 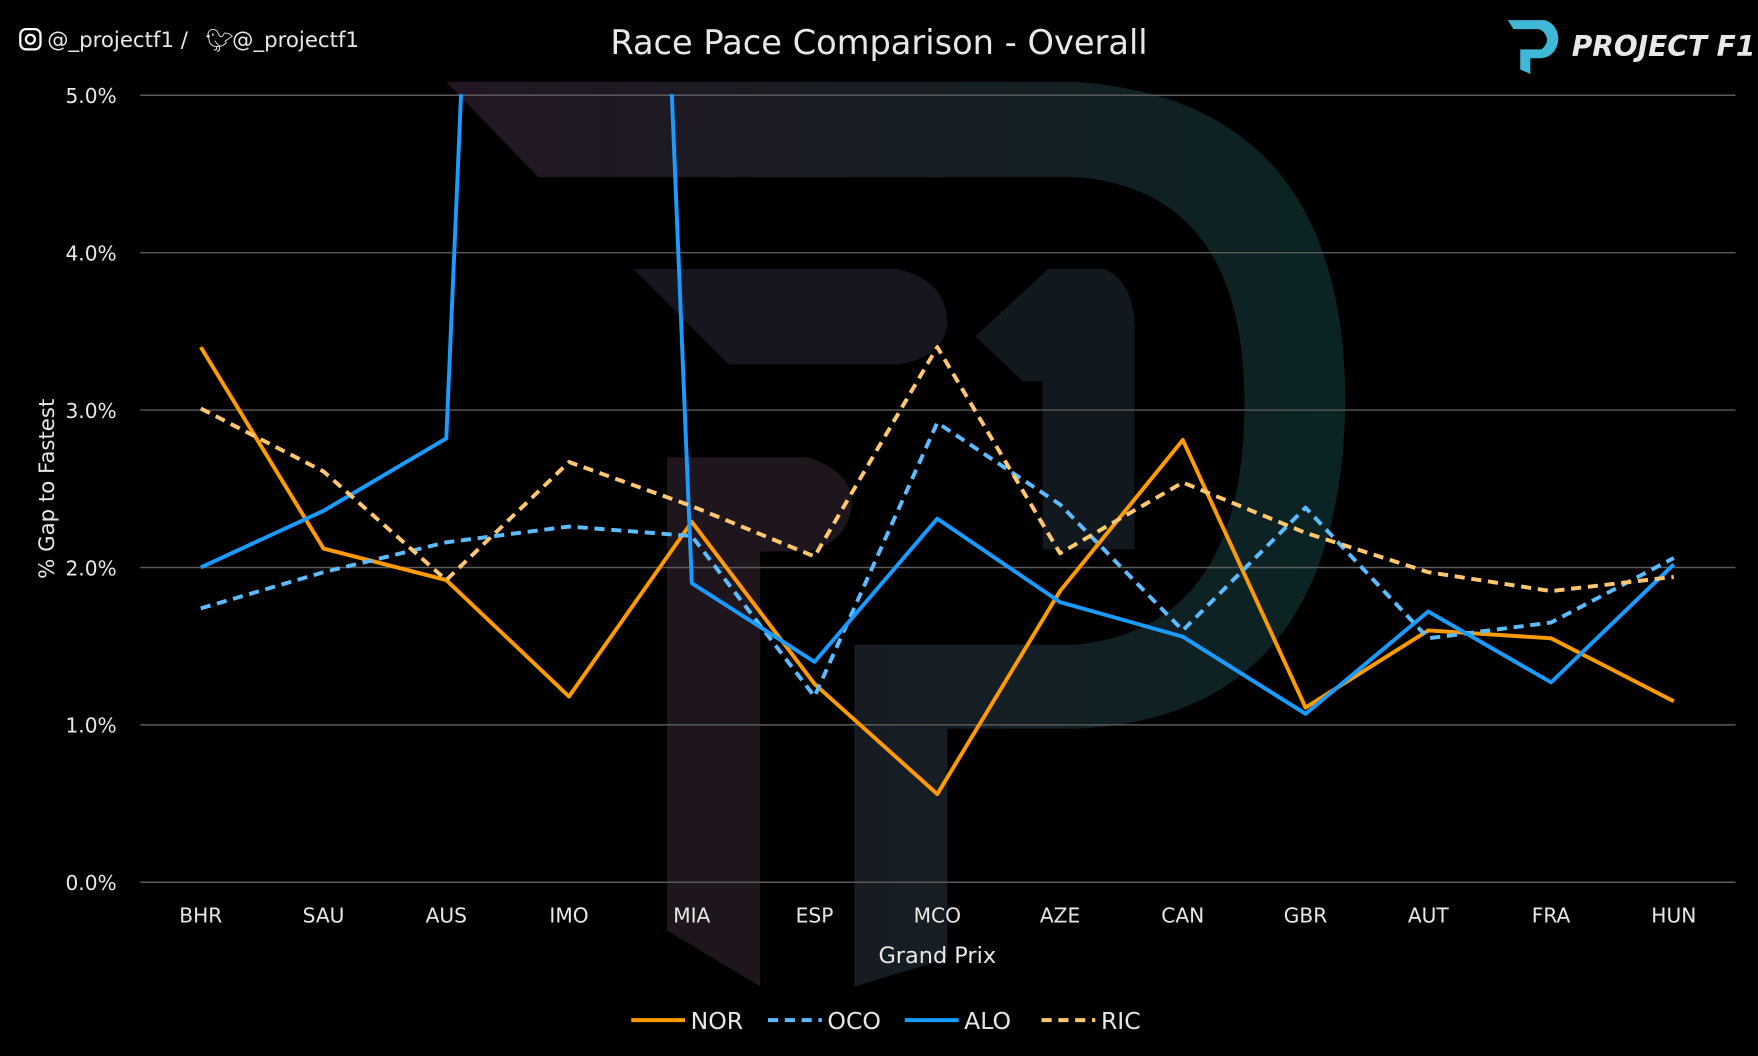 I want to click on chart-title: Race Pace Comparison - Overall, so click(x=878, y=42).